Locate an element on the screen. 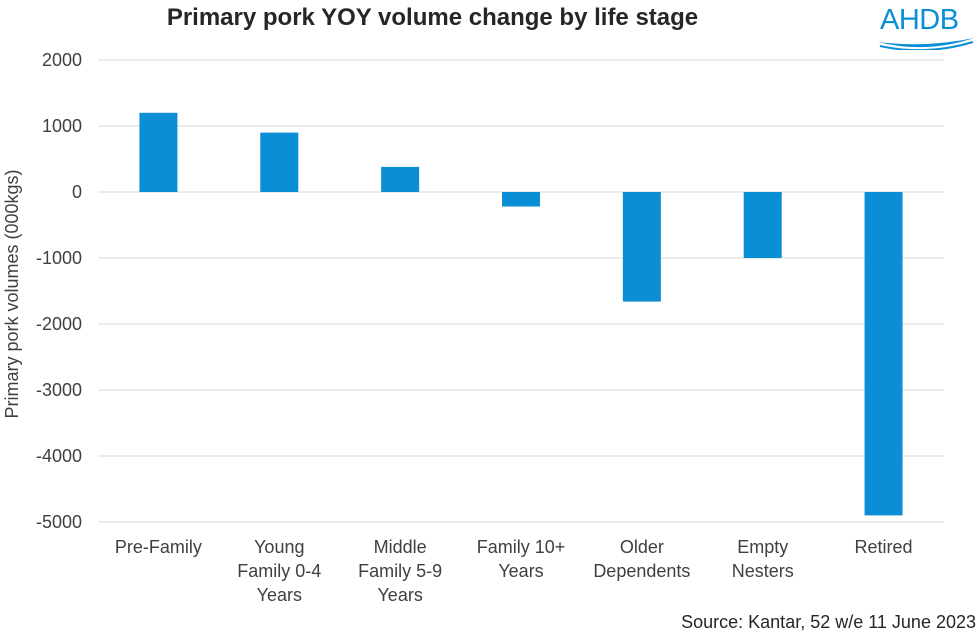 Image resolution: width=980 pixels, height=637 pixels. y-tick-label: -1000 is located at coordinates (59, 258).